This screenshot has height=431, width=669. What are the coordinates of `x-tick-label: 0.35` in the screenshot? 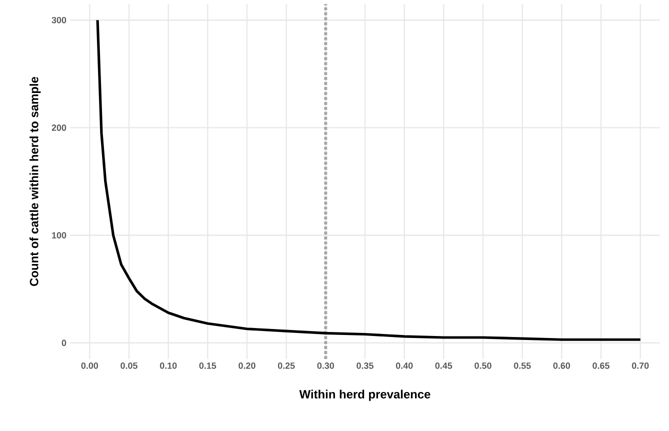 It's located at (365, 365).